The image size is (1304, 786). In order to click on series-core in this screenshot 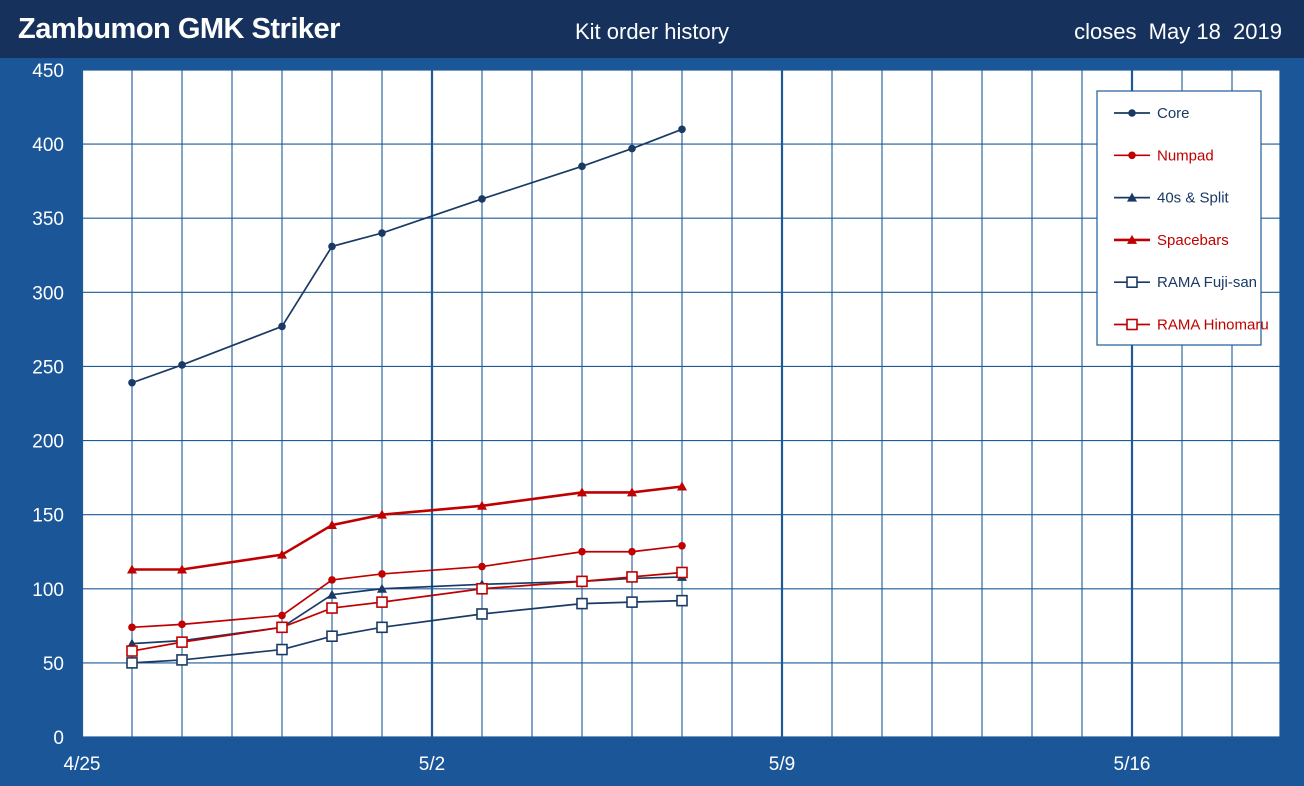, I will do `click(407, 256)`.